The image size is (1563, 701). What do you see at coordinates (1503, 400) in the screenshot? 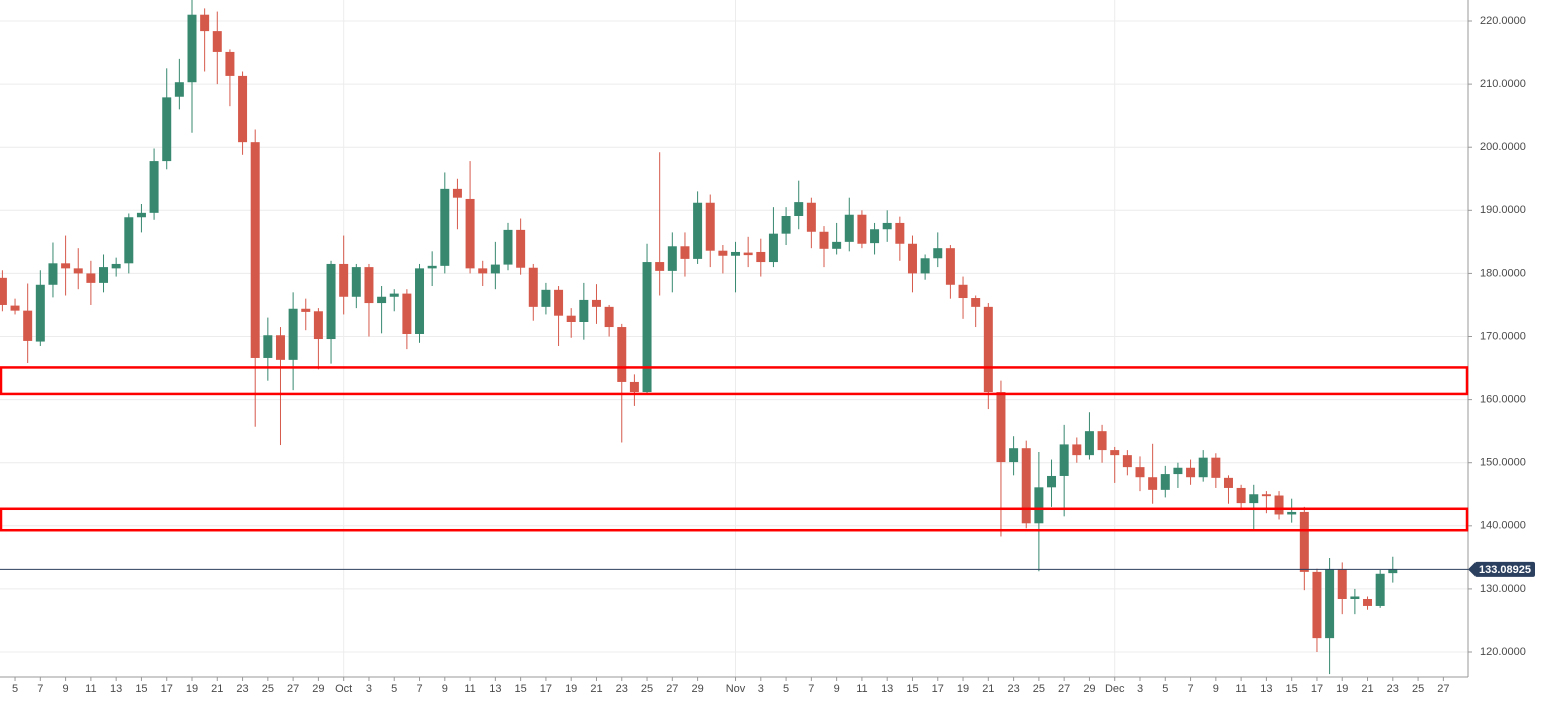
I see `y-tick-label: 160.0000` at bounding box center [1503, 400].